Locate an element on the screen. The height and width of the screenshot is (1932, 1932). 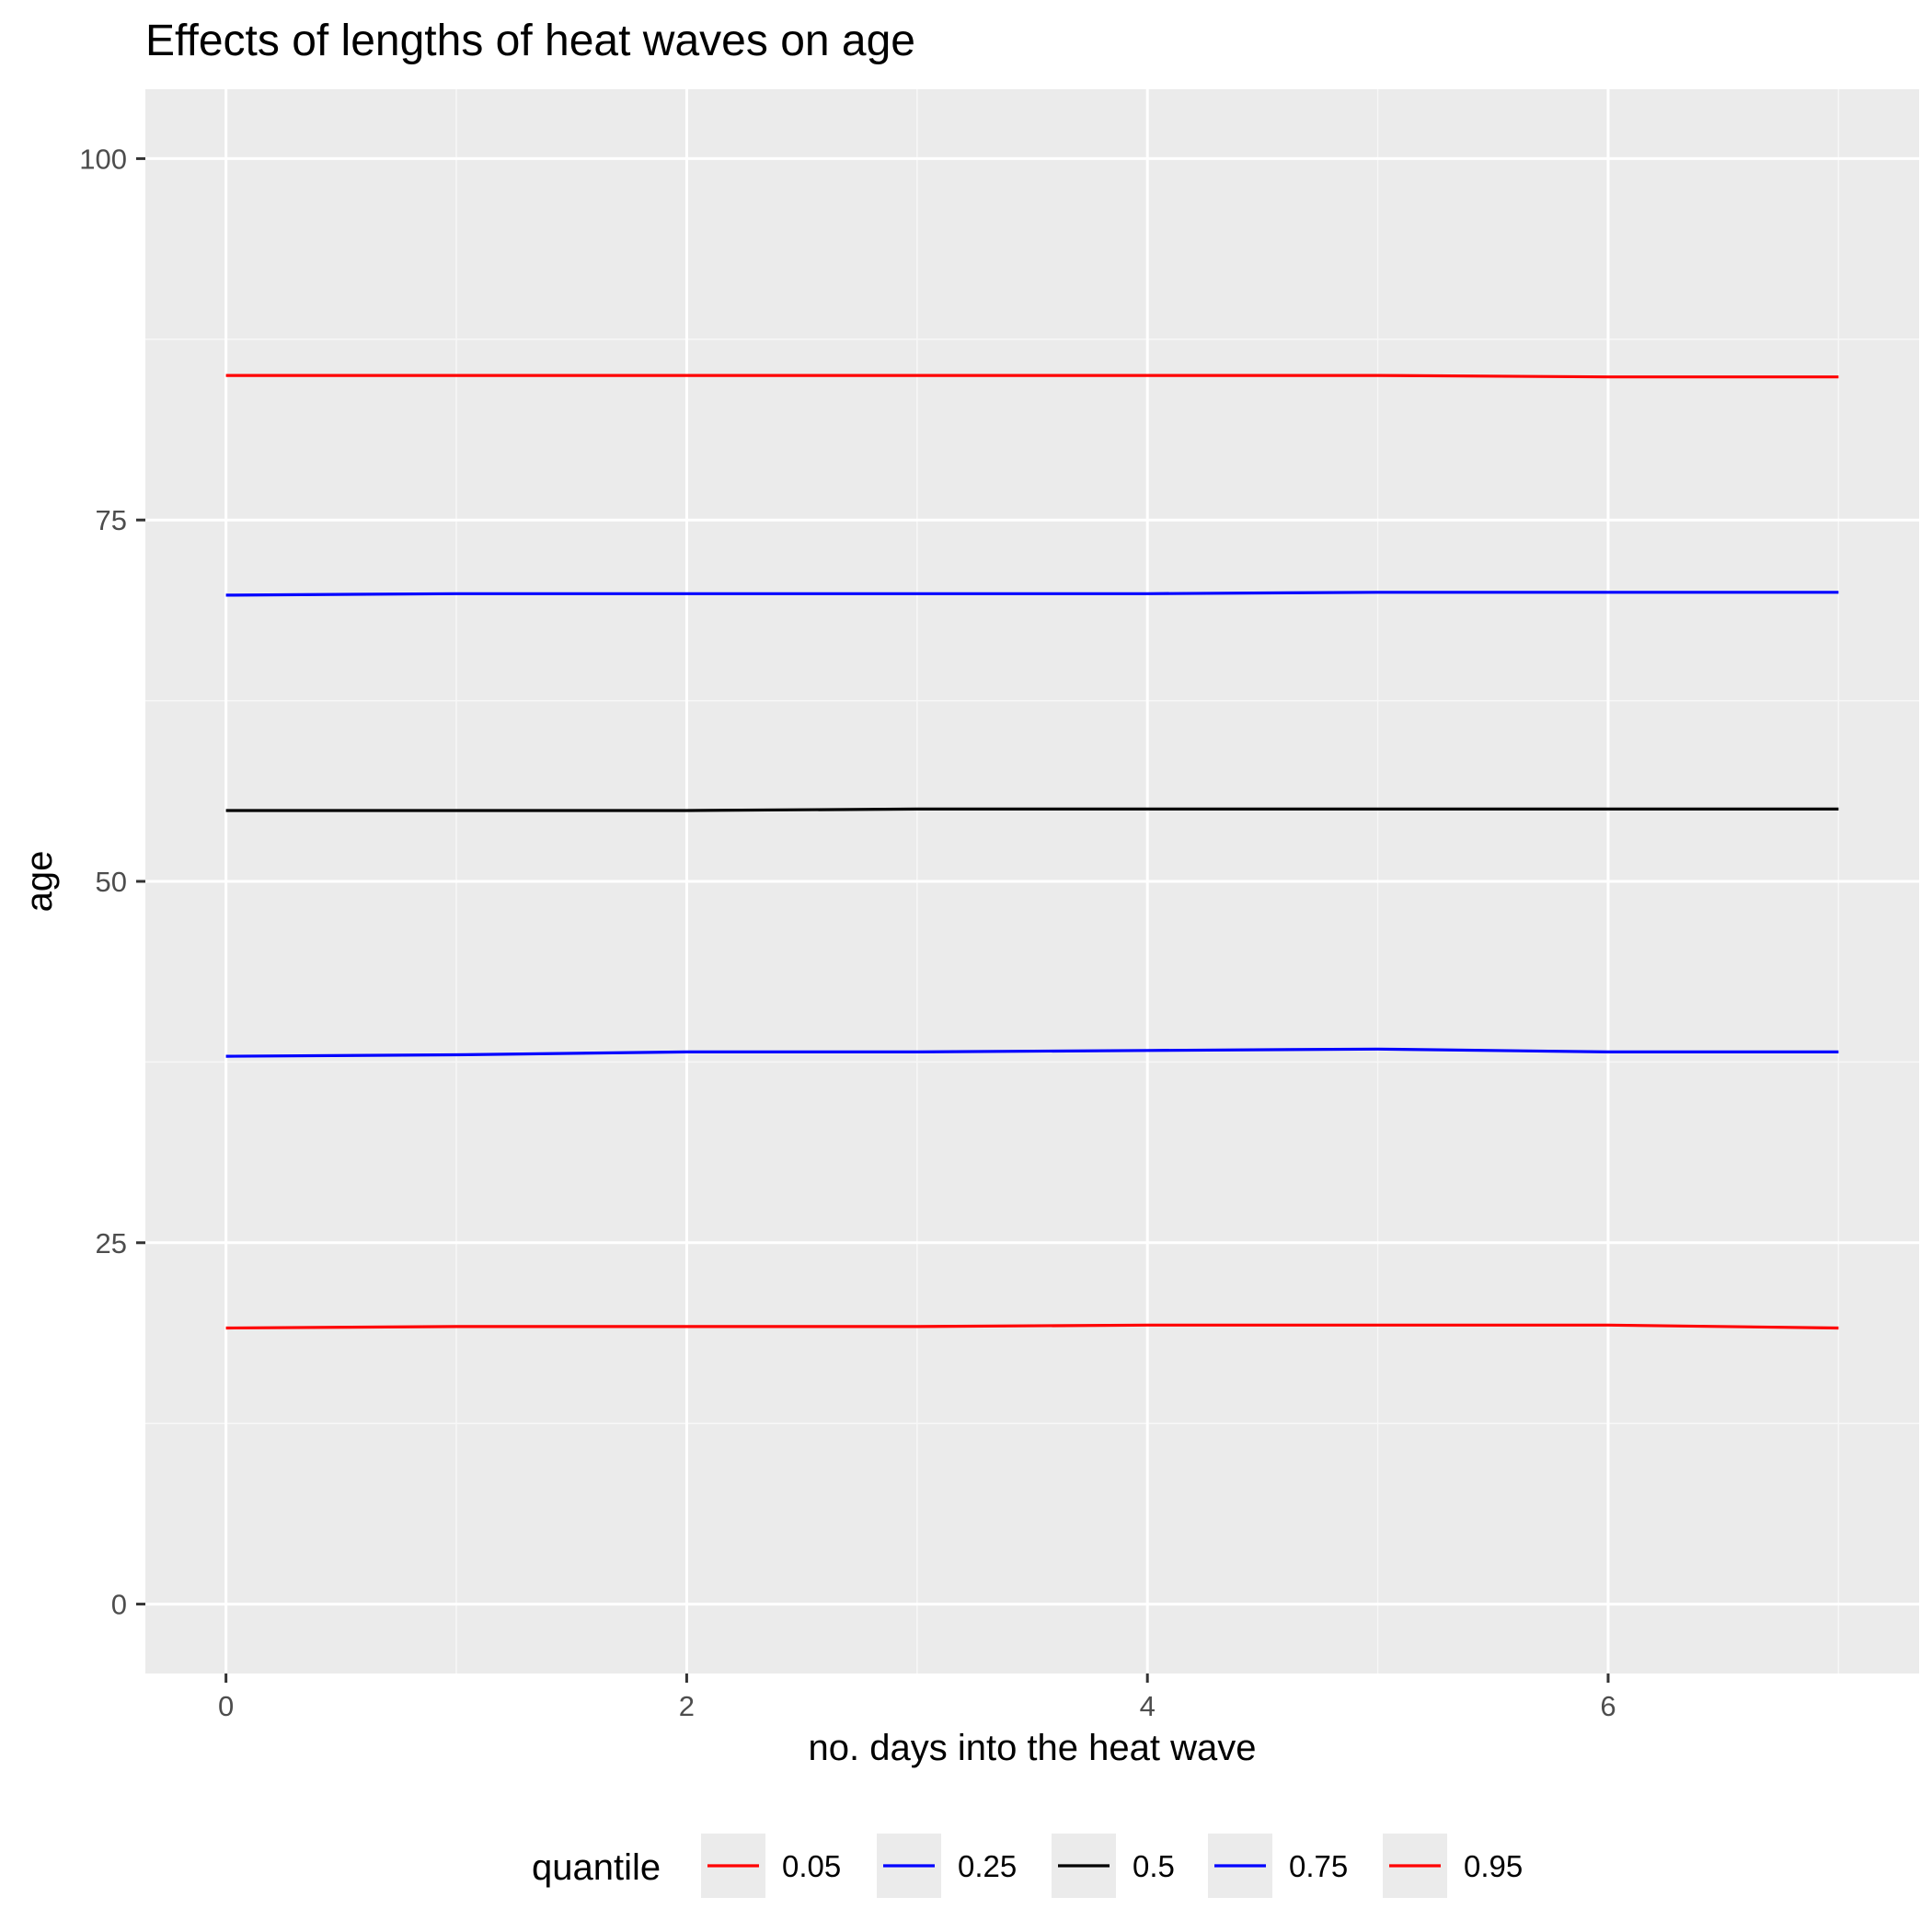
legend-label-0.25: 0.25 is located at coordinates (987, 1866).